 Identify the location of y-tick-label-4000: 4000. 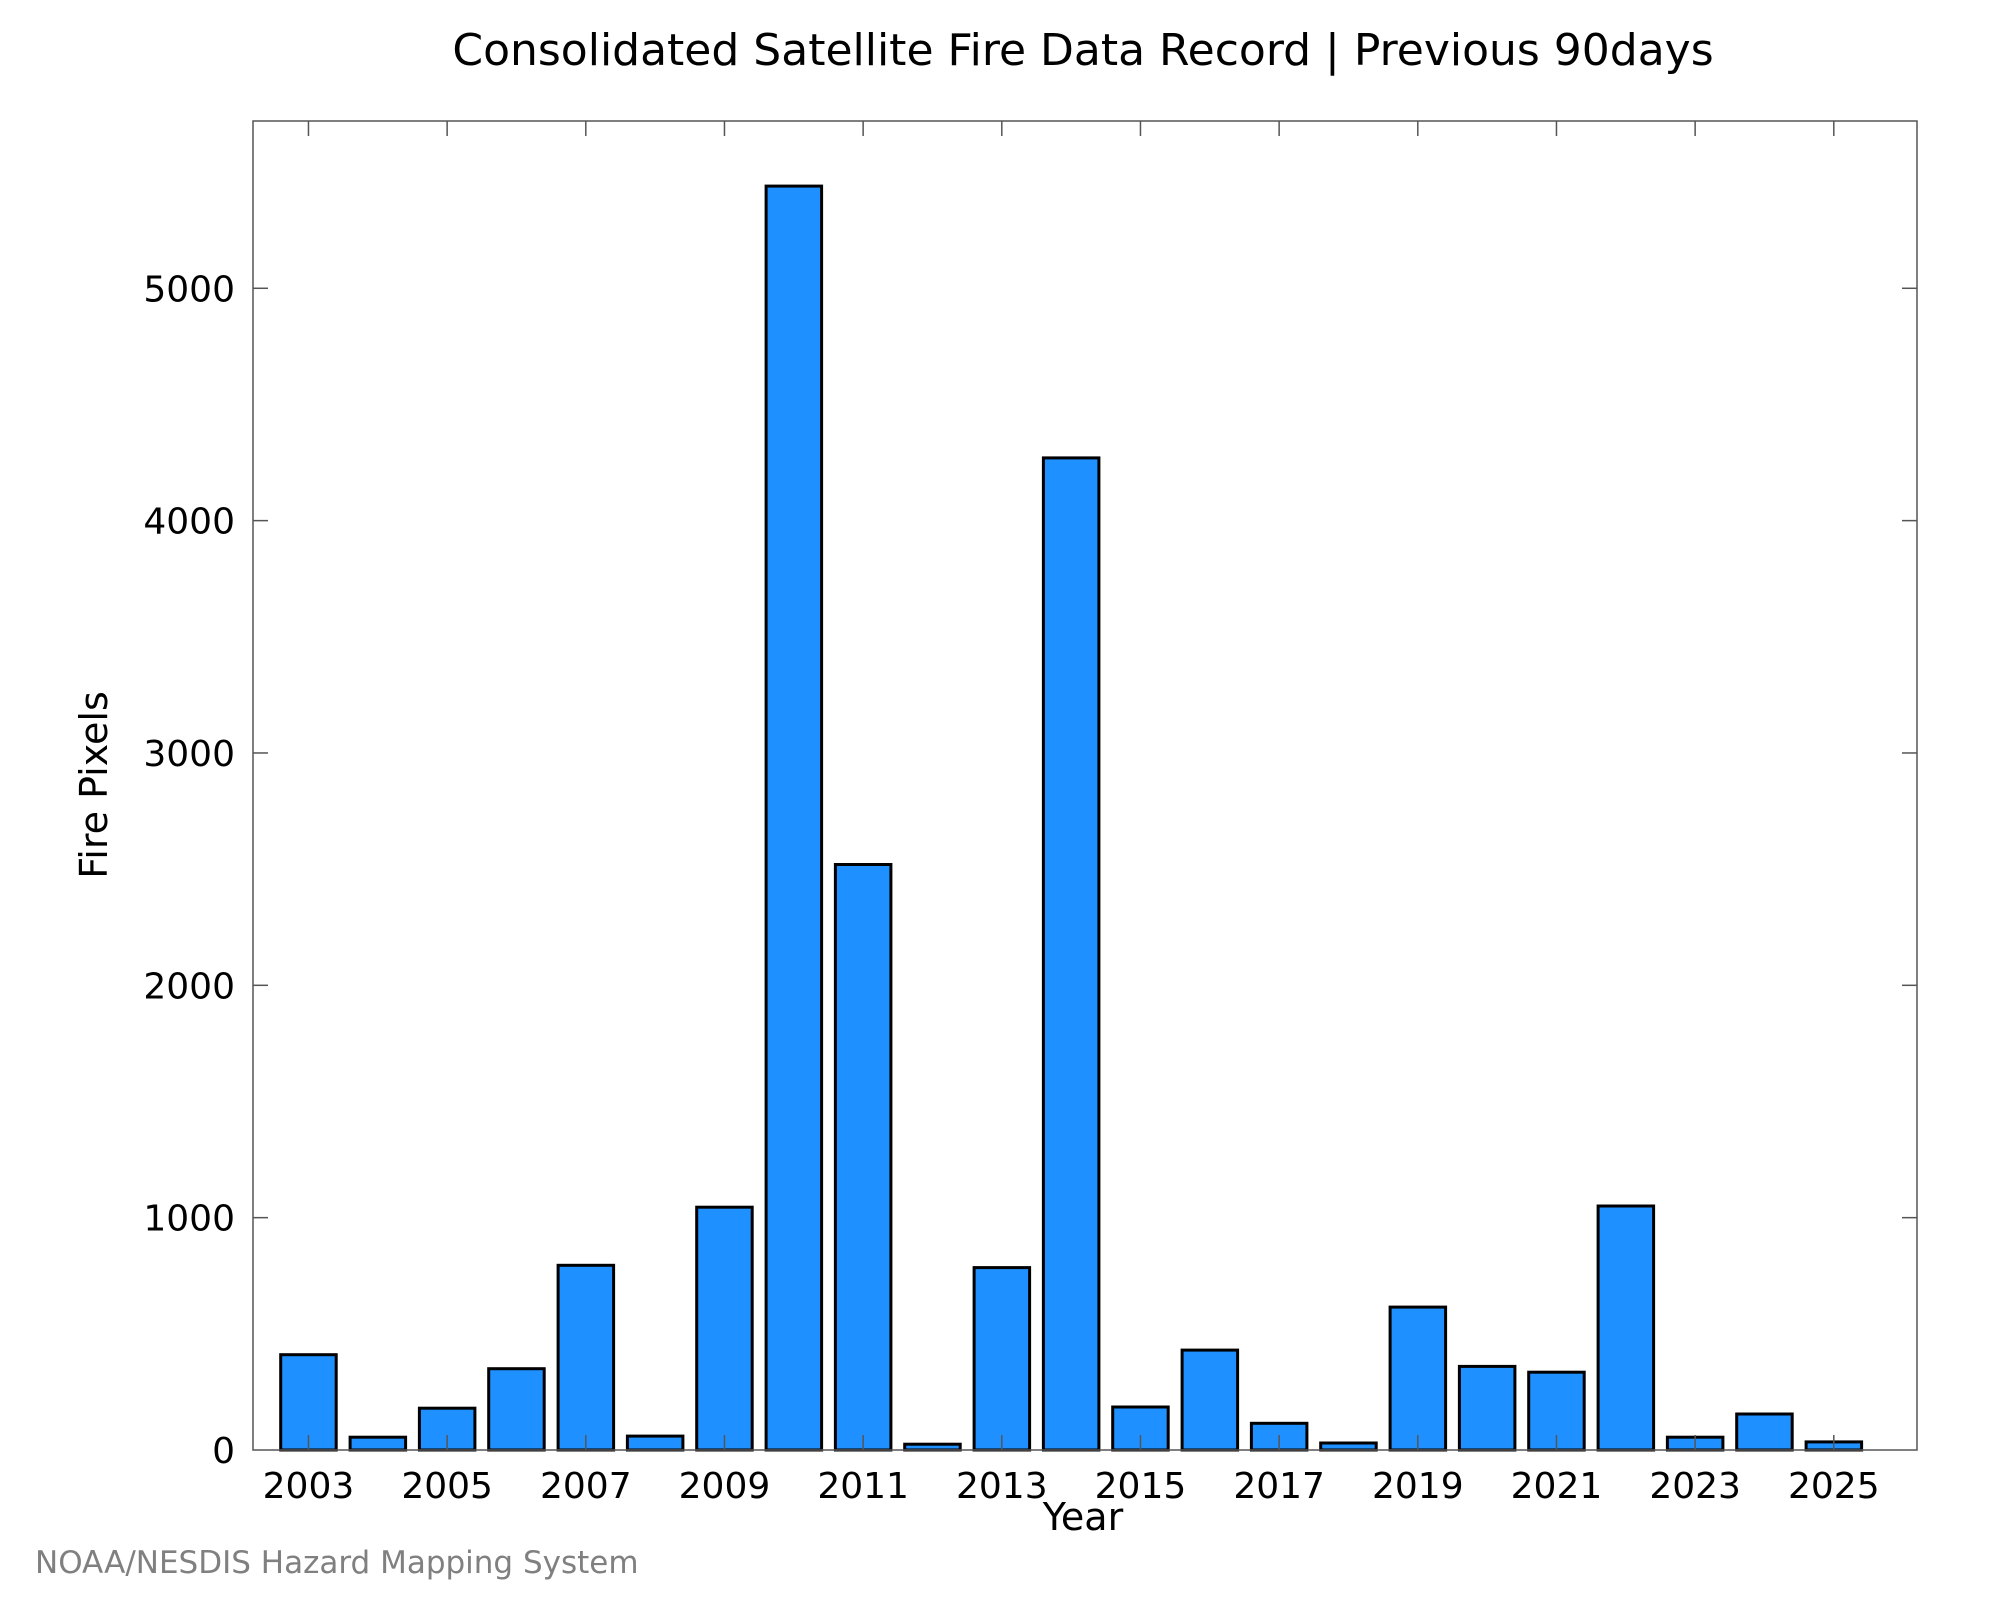
(189, 522).